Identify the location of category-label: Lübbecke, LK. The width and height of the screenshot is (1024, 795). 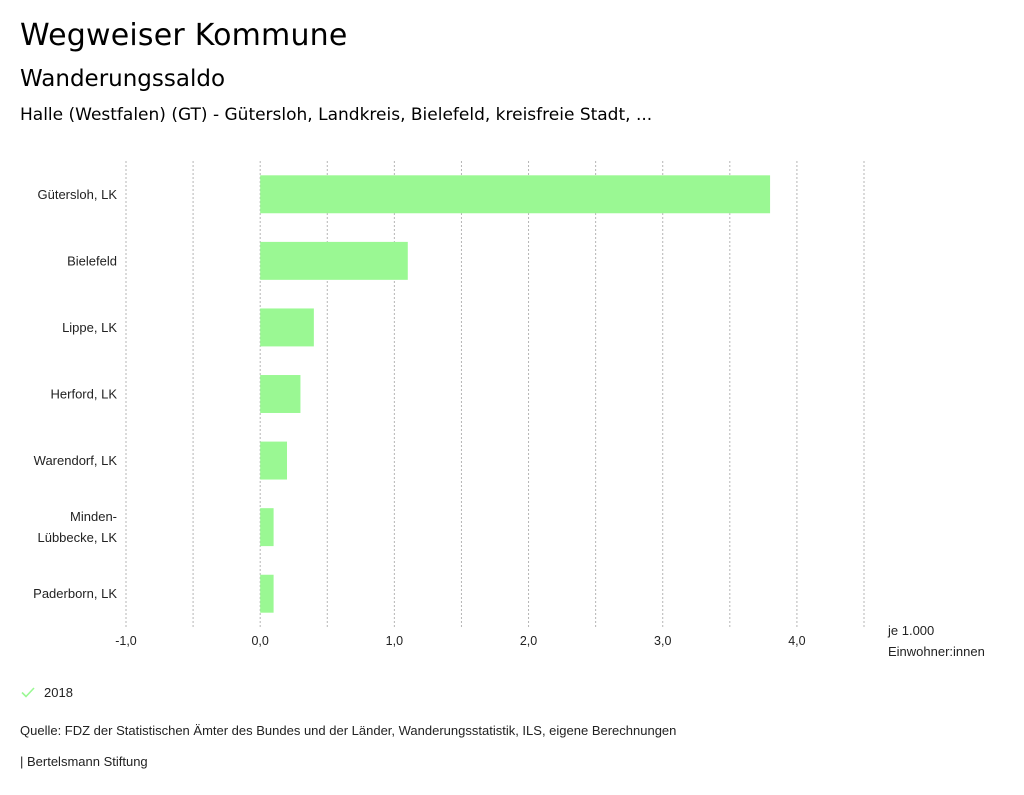
(77, 537).